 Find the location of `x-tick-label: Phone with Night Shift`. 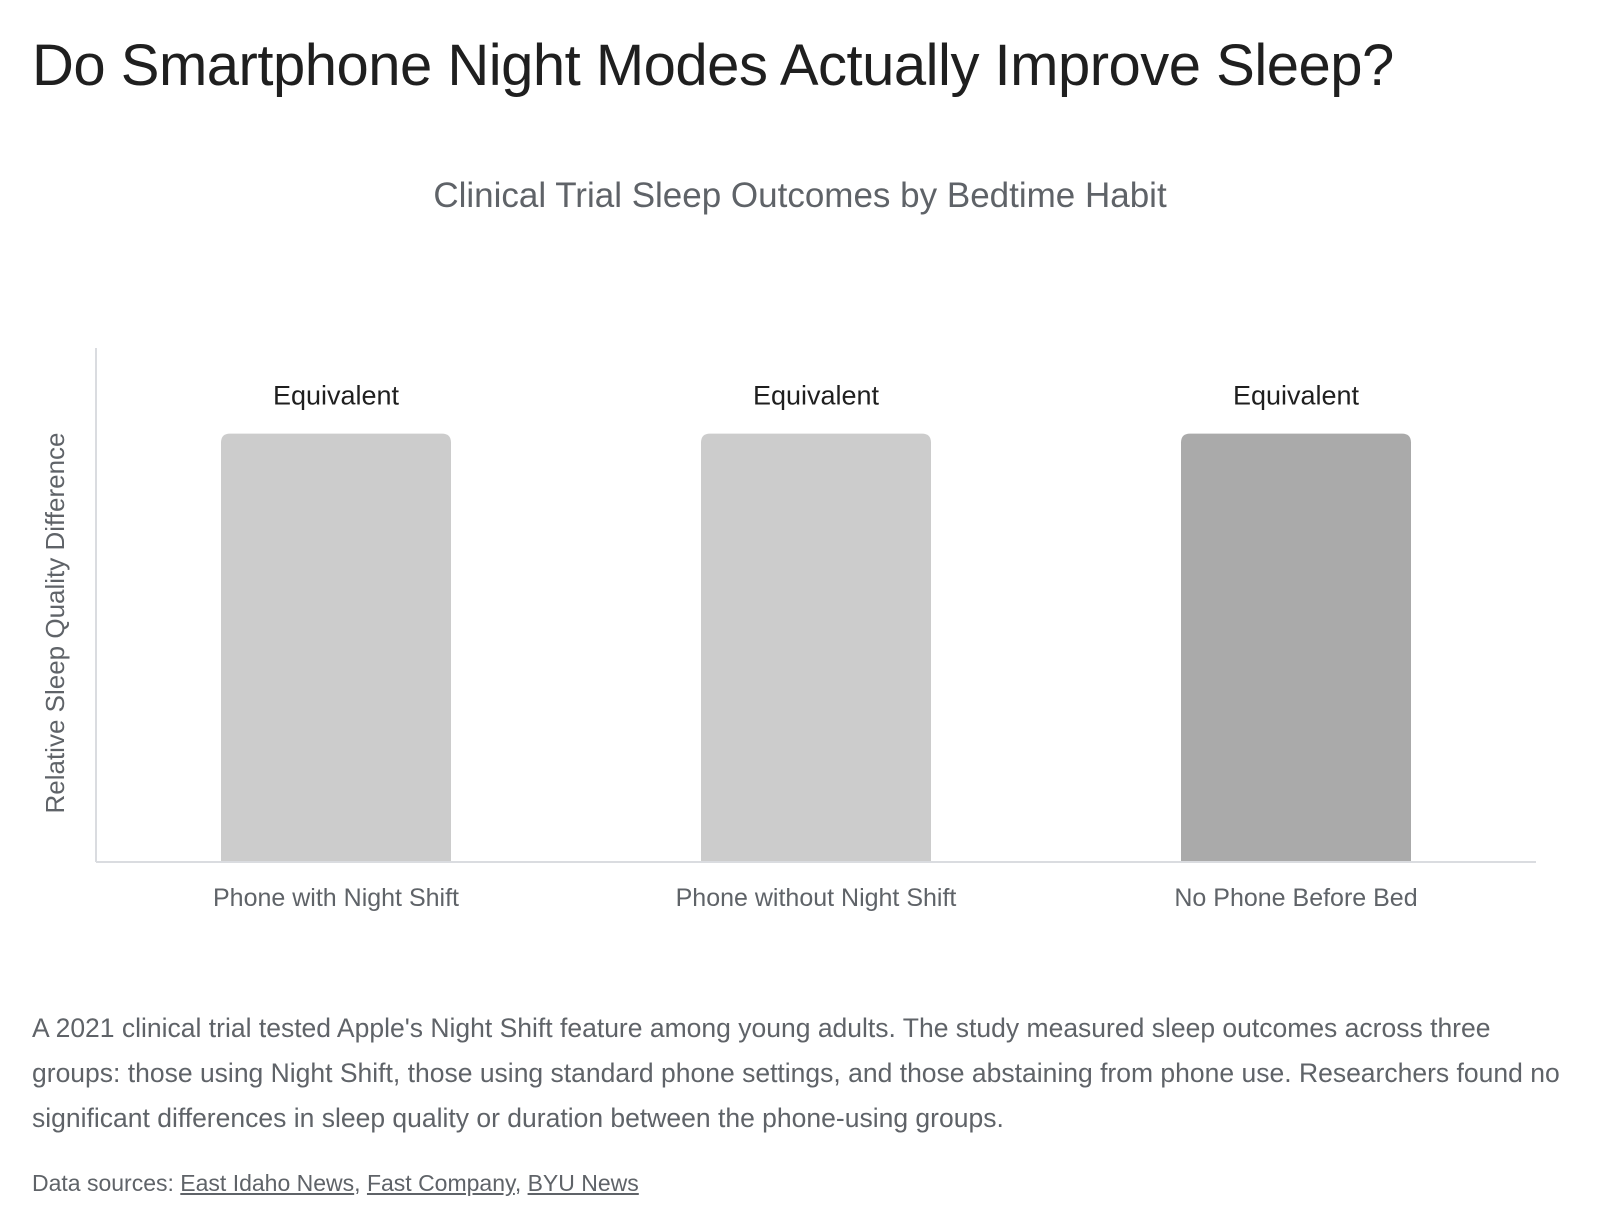

x-tick-label: Phone with Night Shift is located at coordinates (336, 898).